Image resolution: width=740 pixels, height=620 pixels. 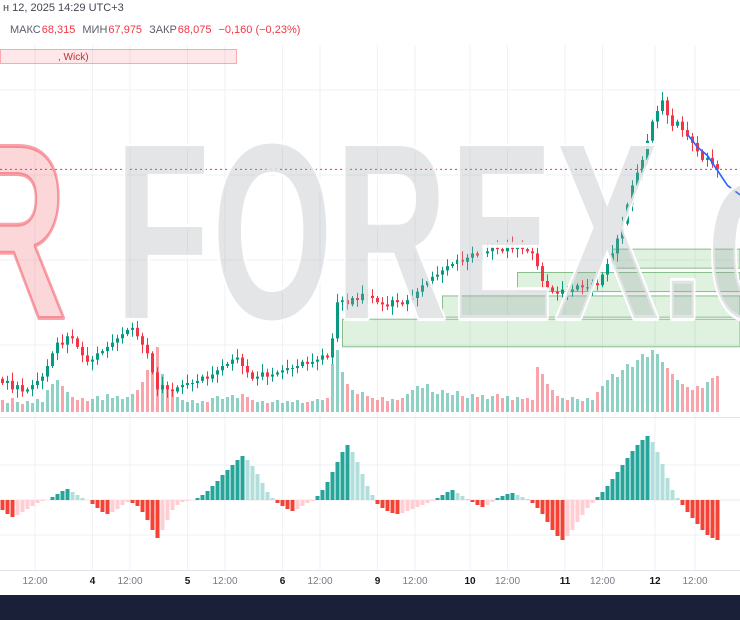 I want to click on support-zones, so click(x=541, y=298).